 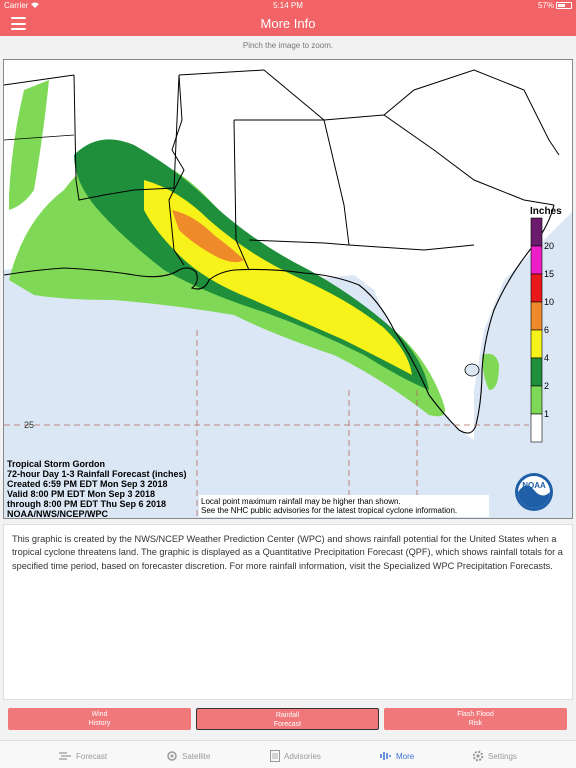 What do you see at coordinates (546, 330) in the screenshot?
I see `legend-label: 6` at bounding box center [546, 330].